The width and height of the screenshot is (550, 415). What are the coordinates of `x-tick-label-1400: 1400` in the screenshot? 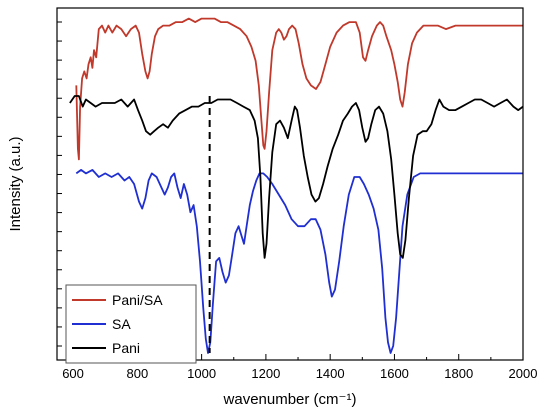 It's located at (330, 373).